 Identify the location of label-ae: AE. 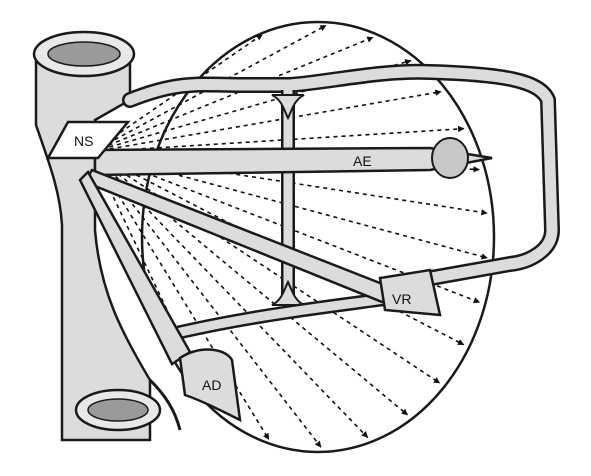
(362, 161).